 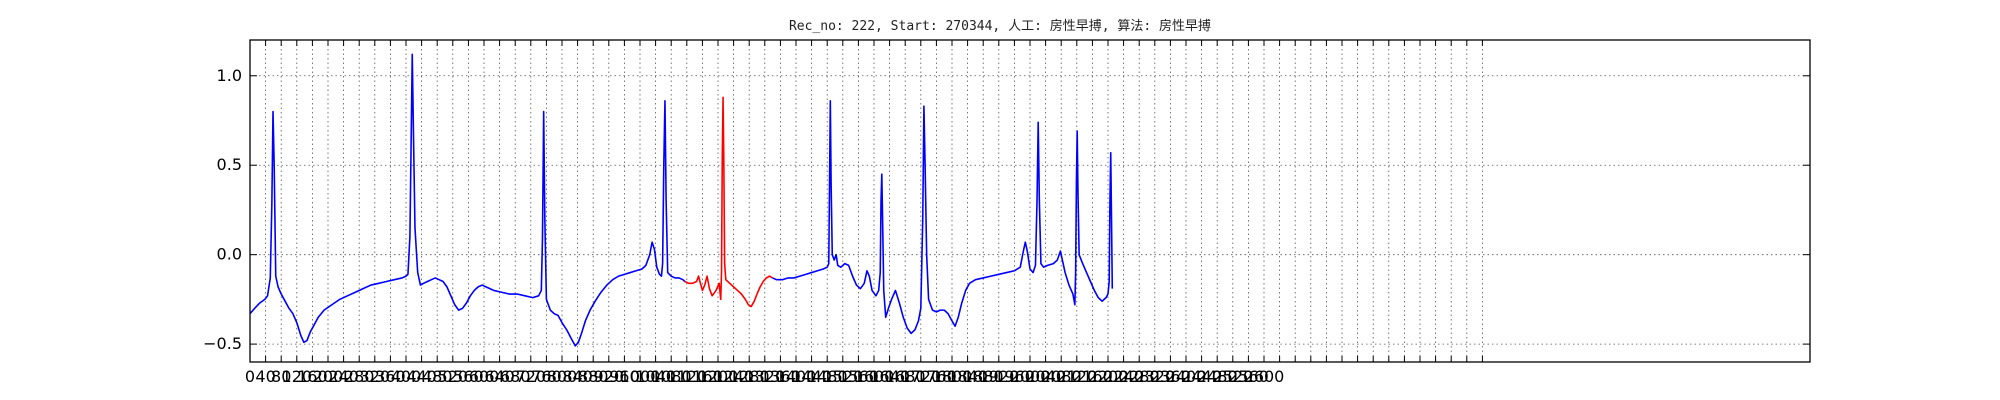 I want to click on x-tick-label: 1480, so click(x=827, y=376).